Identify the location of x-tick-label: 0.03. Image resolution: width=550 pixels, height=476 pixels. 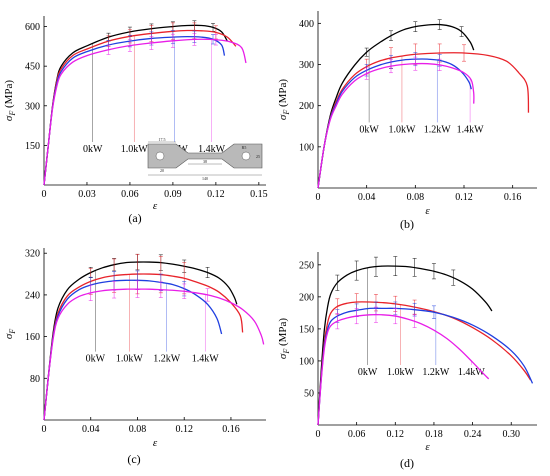
(87, 194).